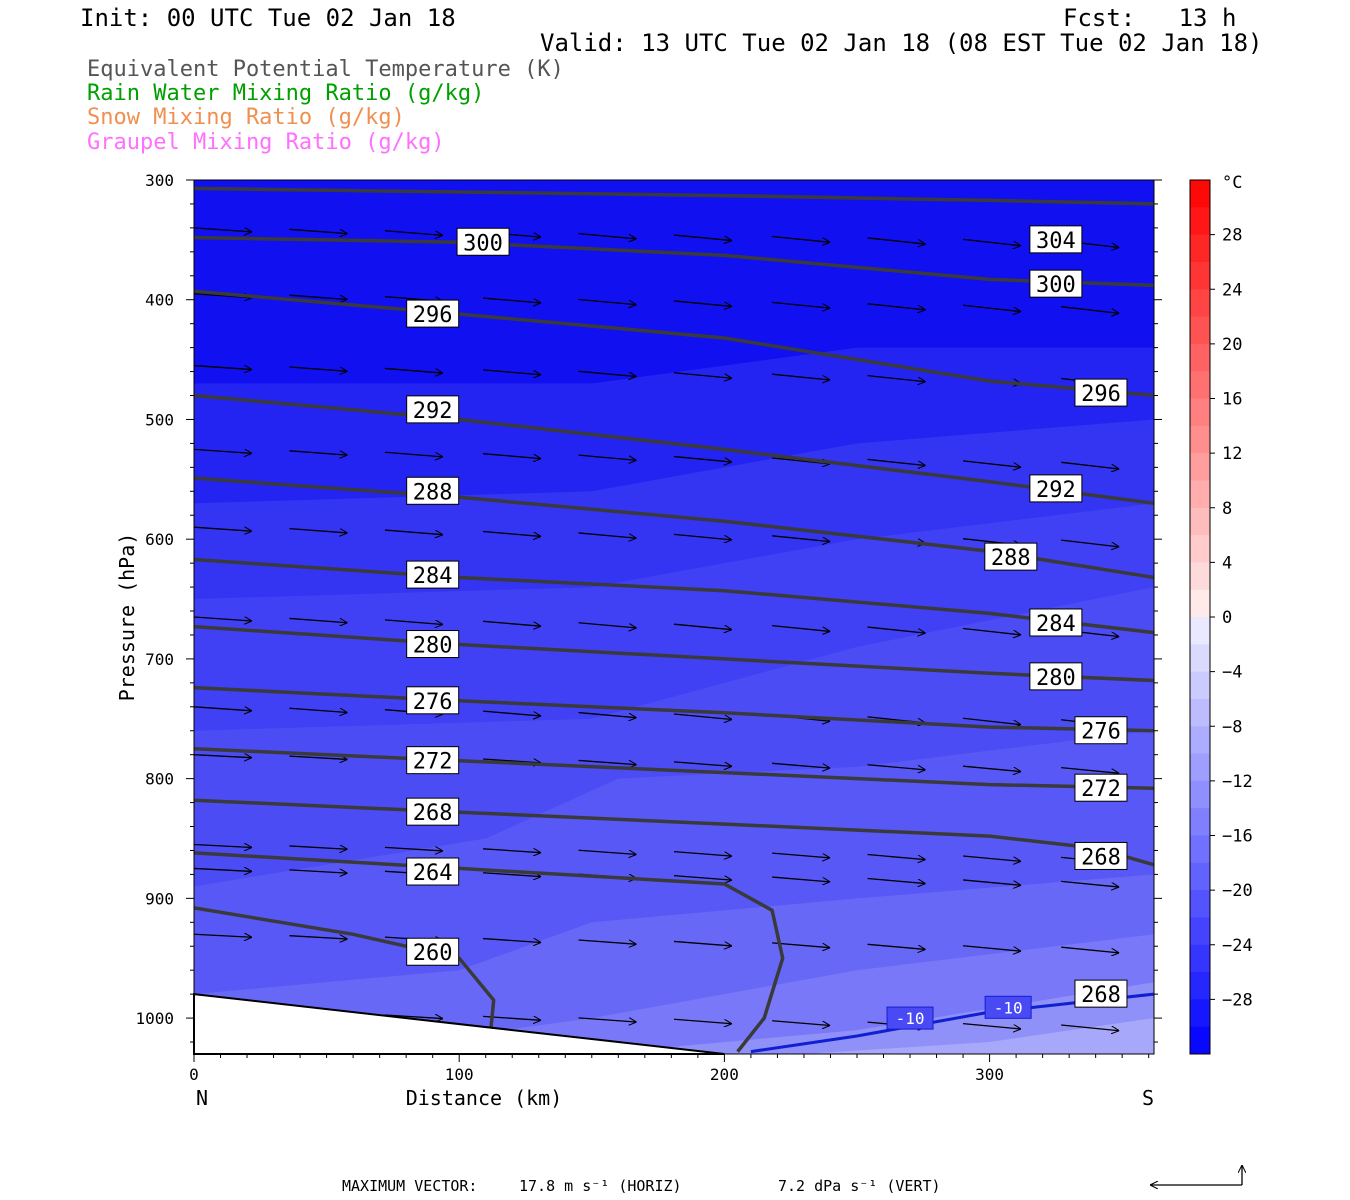  Describe the element at coordinates (1232, 236) in the screenshot. I see `colorbar-tick-label: 28` at that location.